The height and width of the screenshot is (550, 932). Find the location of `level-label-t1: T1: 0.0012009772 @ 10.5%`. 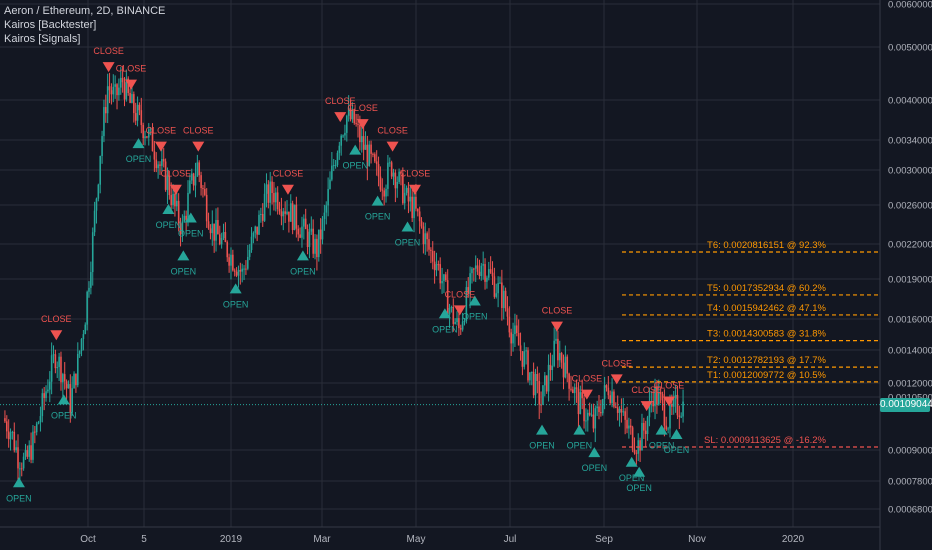

level-label-t1: T1: 0.0012009772 @ 10.5% is located at coordinates (767, 375).